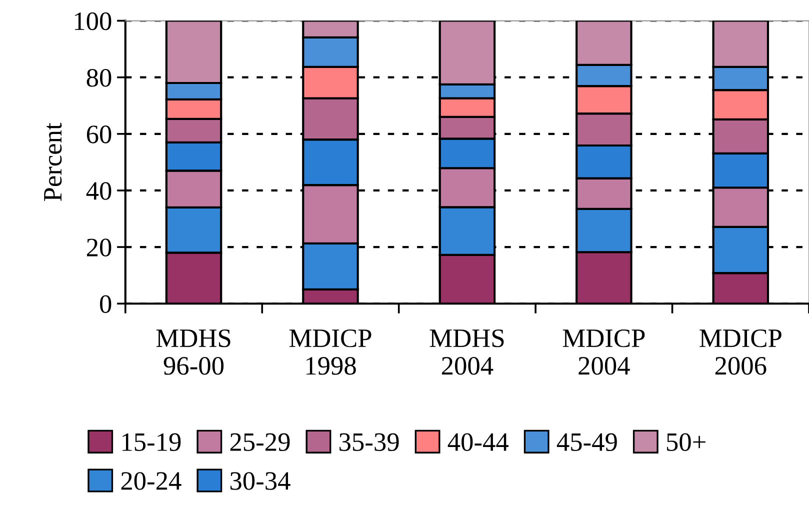 The height and width of the screenshot is (519, 809). What do you see at coordinates (686, 442) in the screenshot?
I see `legend-label: 50+` at bounding box center [686, 442].